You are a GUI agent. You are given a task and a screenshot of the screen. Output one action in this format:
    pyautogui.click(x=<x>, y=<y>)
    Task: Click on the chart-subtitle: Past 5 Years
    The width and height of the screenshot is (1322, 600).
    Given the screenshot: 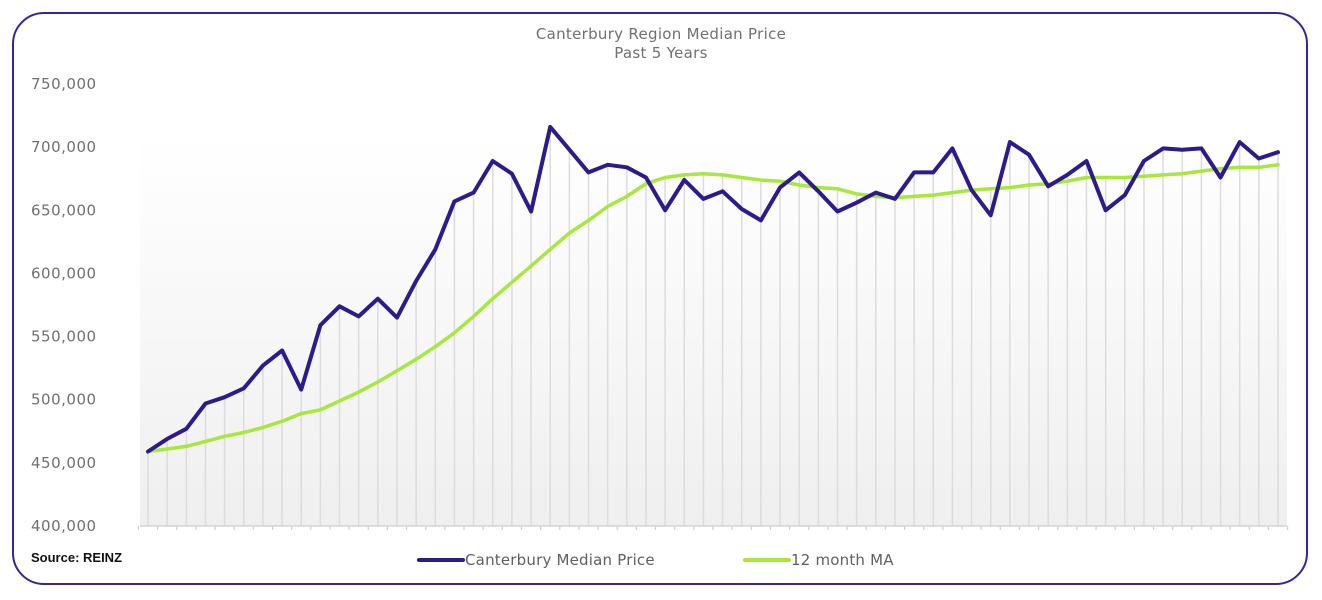 What is the action you would take?
    pyautogui.click(x=661, y=53)
    